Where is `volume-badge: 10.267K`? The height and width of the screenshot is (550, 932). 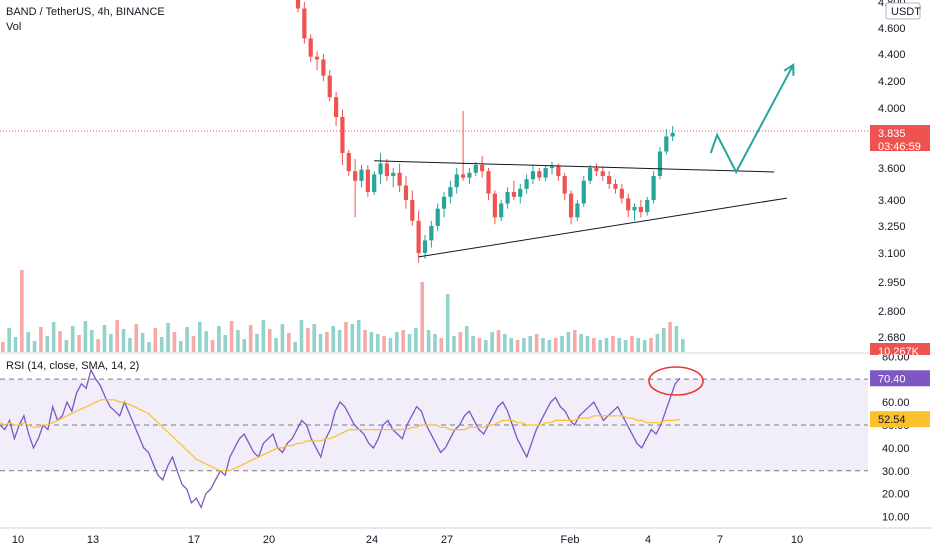
volume-badge: 10.267K is located at coordinates (900, 350).